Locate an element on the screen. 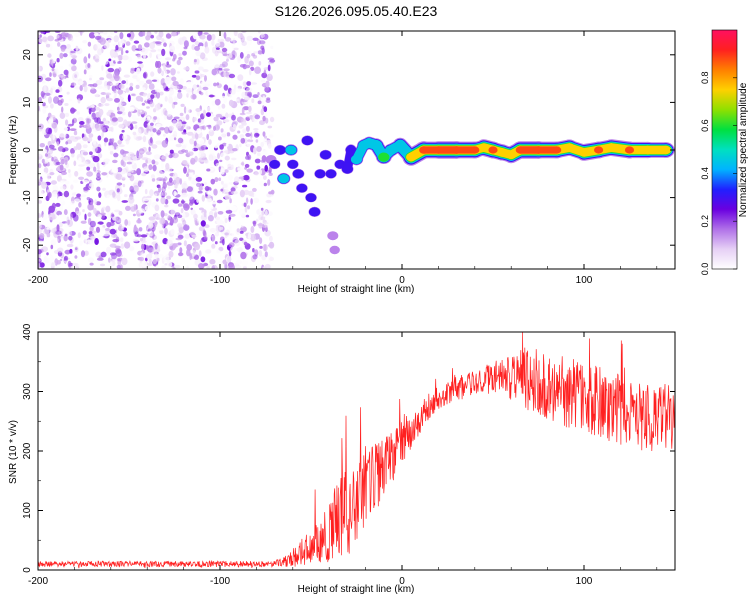 The image size is (750, 600). colorbar-frame is located at coordinates (724, 149).